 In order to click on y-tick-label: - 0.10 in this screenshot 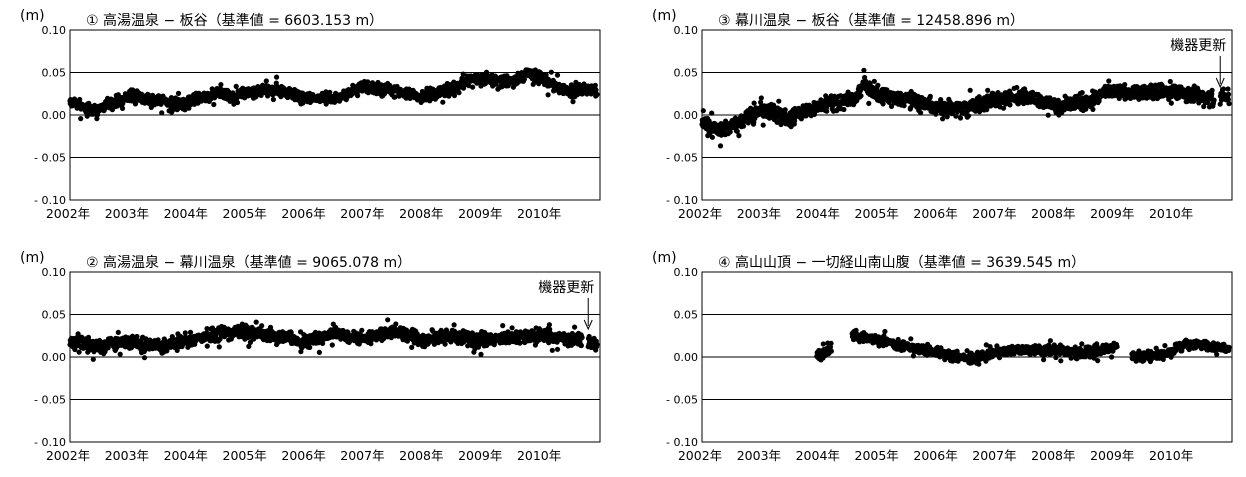, I will do `click(50, 442)`.